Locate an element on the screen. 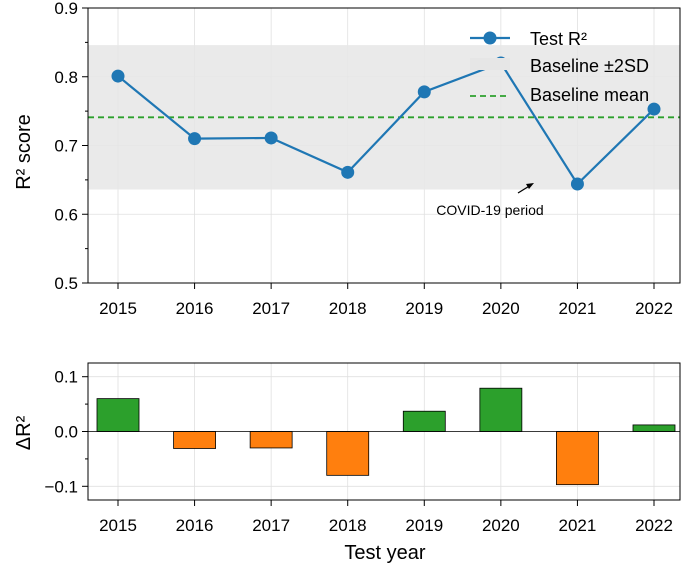  bottom-x-tick-label: 2022 is located at coordinates (654, 525).